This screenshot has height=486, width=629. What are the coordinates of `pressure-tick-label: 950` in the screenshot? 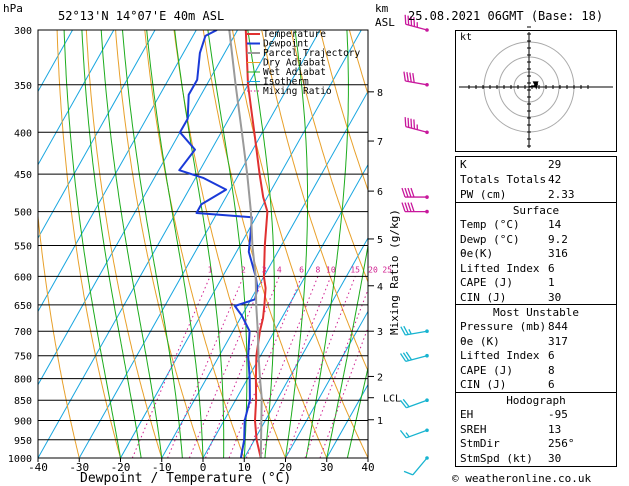 It's located at (23, 441).